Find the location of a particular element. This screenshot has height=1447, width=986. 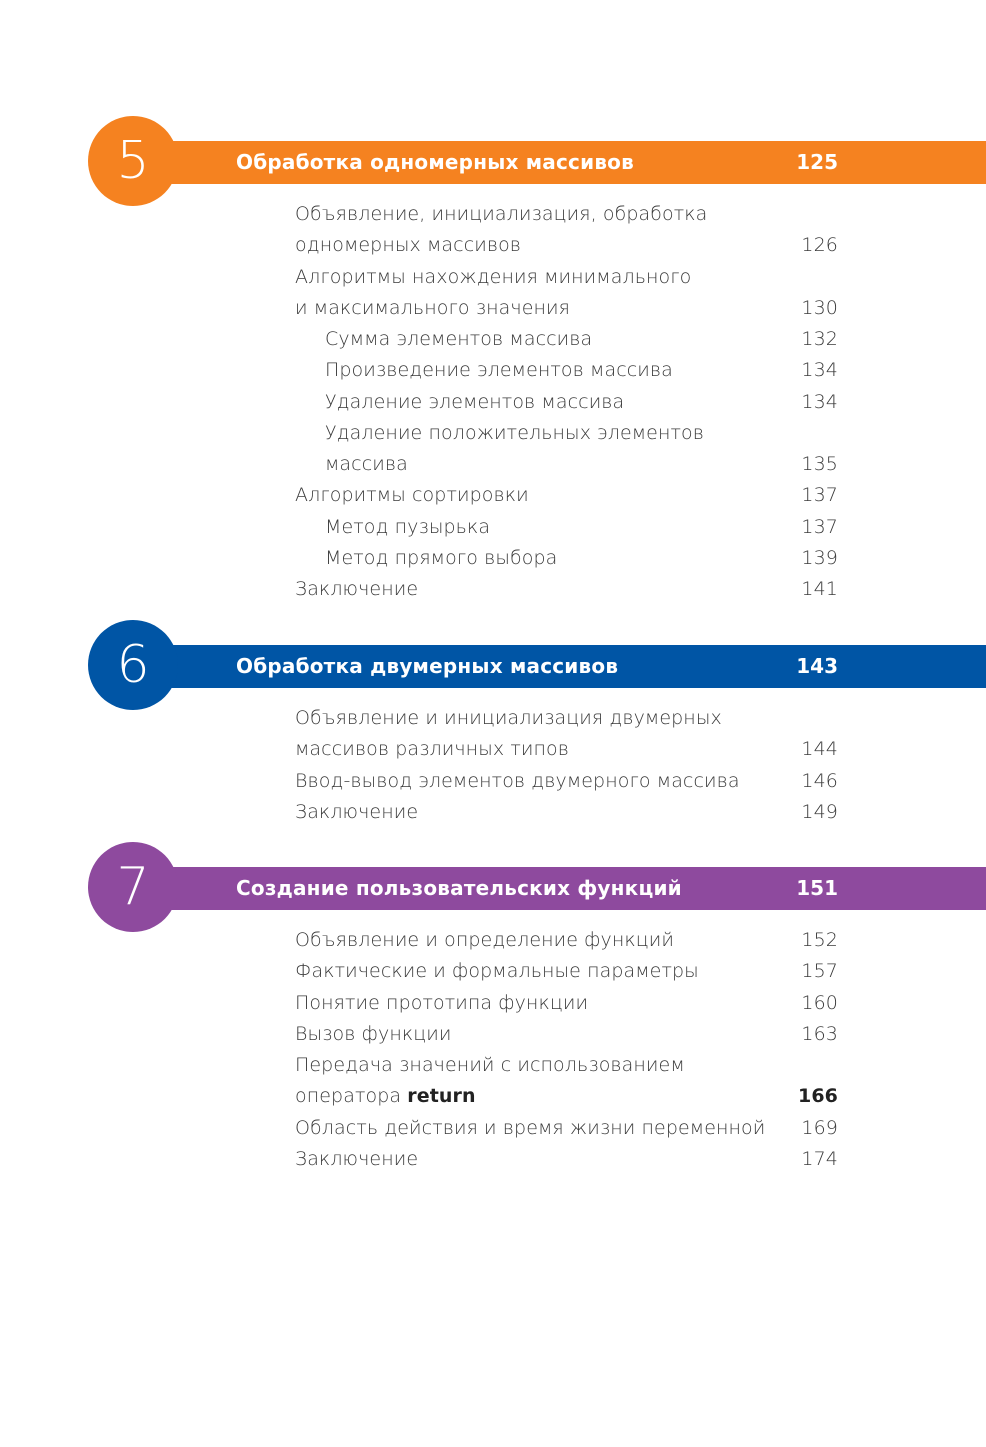

toc-entry-line: Фактические и формальные параметры 157 is located at coordinates (493, 971).